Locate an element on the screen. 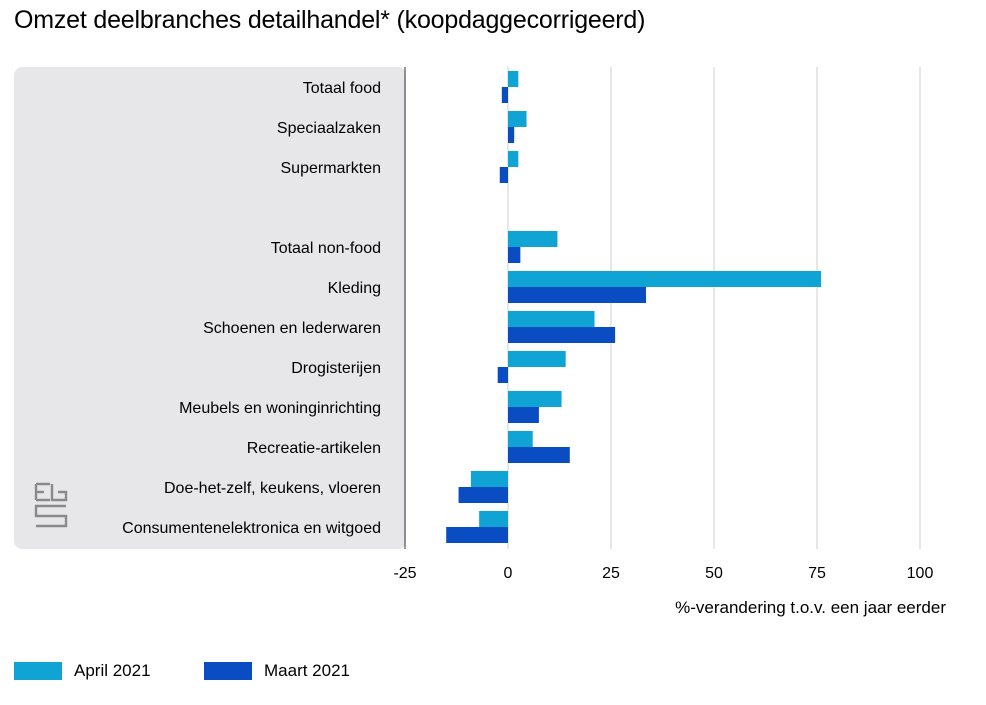  legend-label-april: April 2021 is located at coordinates (112, 670).